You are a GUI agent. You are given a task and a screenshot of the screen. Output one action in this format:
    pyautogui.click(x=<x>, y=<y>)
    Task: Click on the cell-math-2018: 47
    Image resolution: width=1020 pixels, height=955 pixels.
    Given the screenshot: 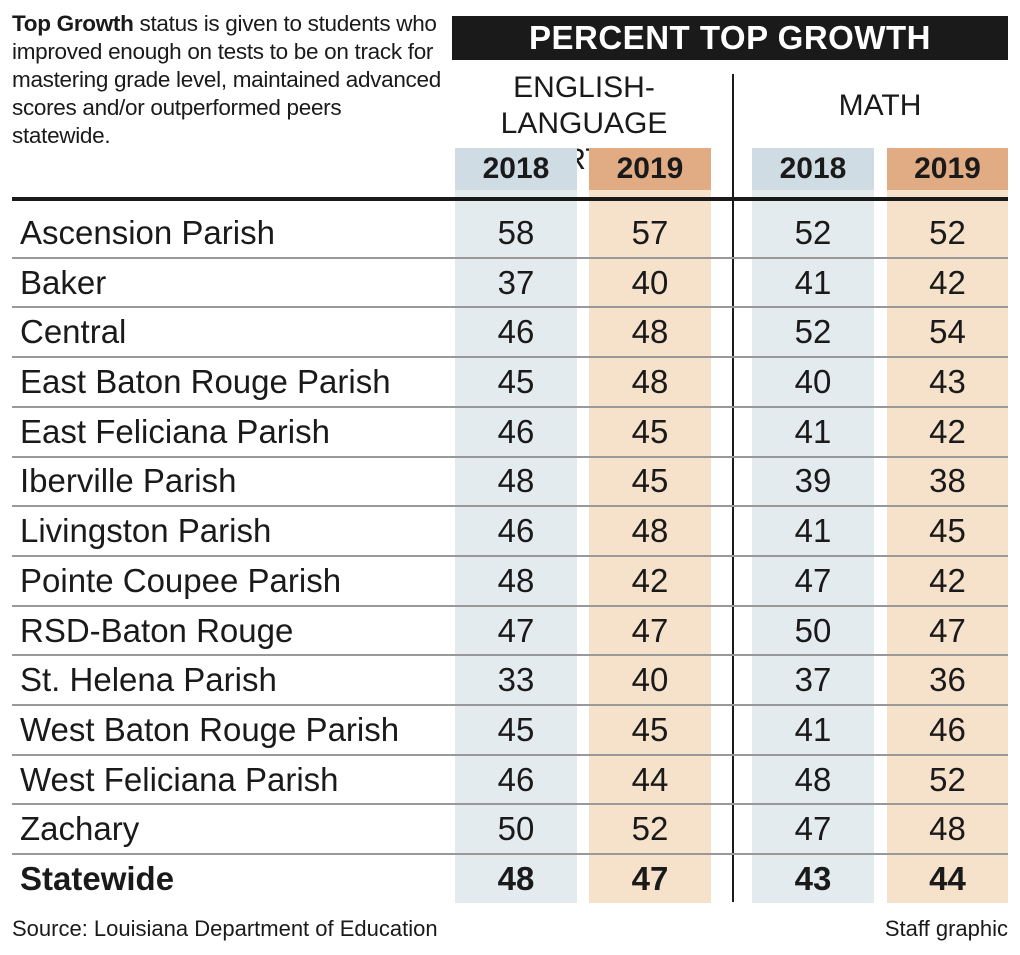 What is the action you would take?
    pyautogui.click(x=813, y=829)
    